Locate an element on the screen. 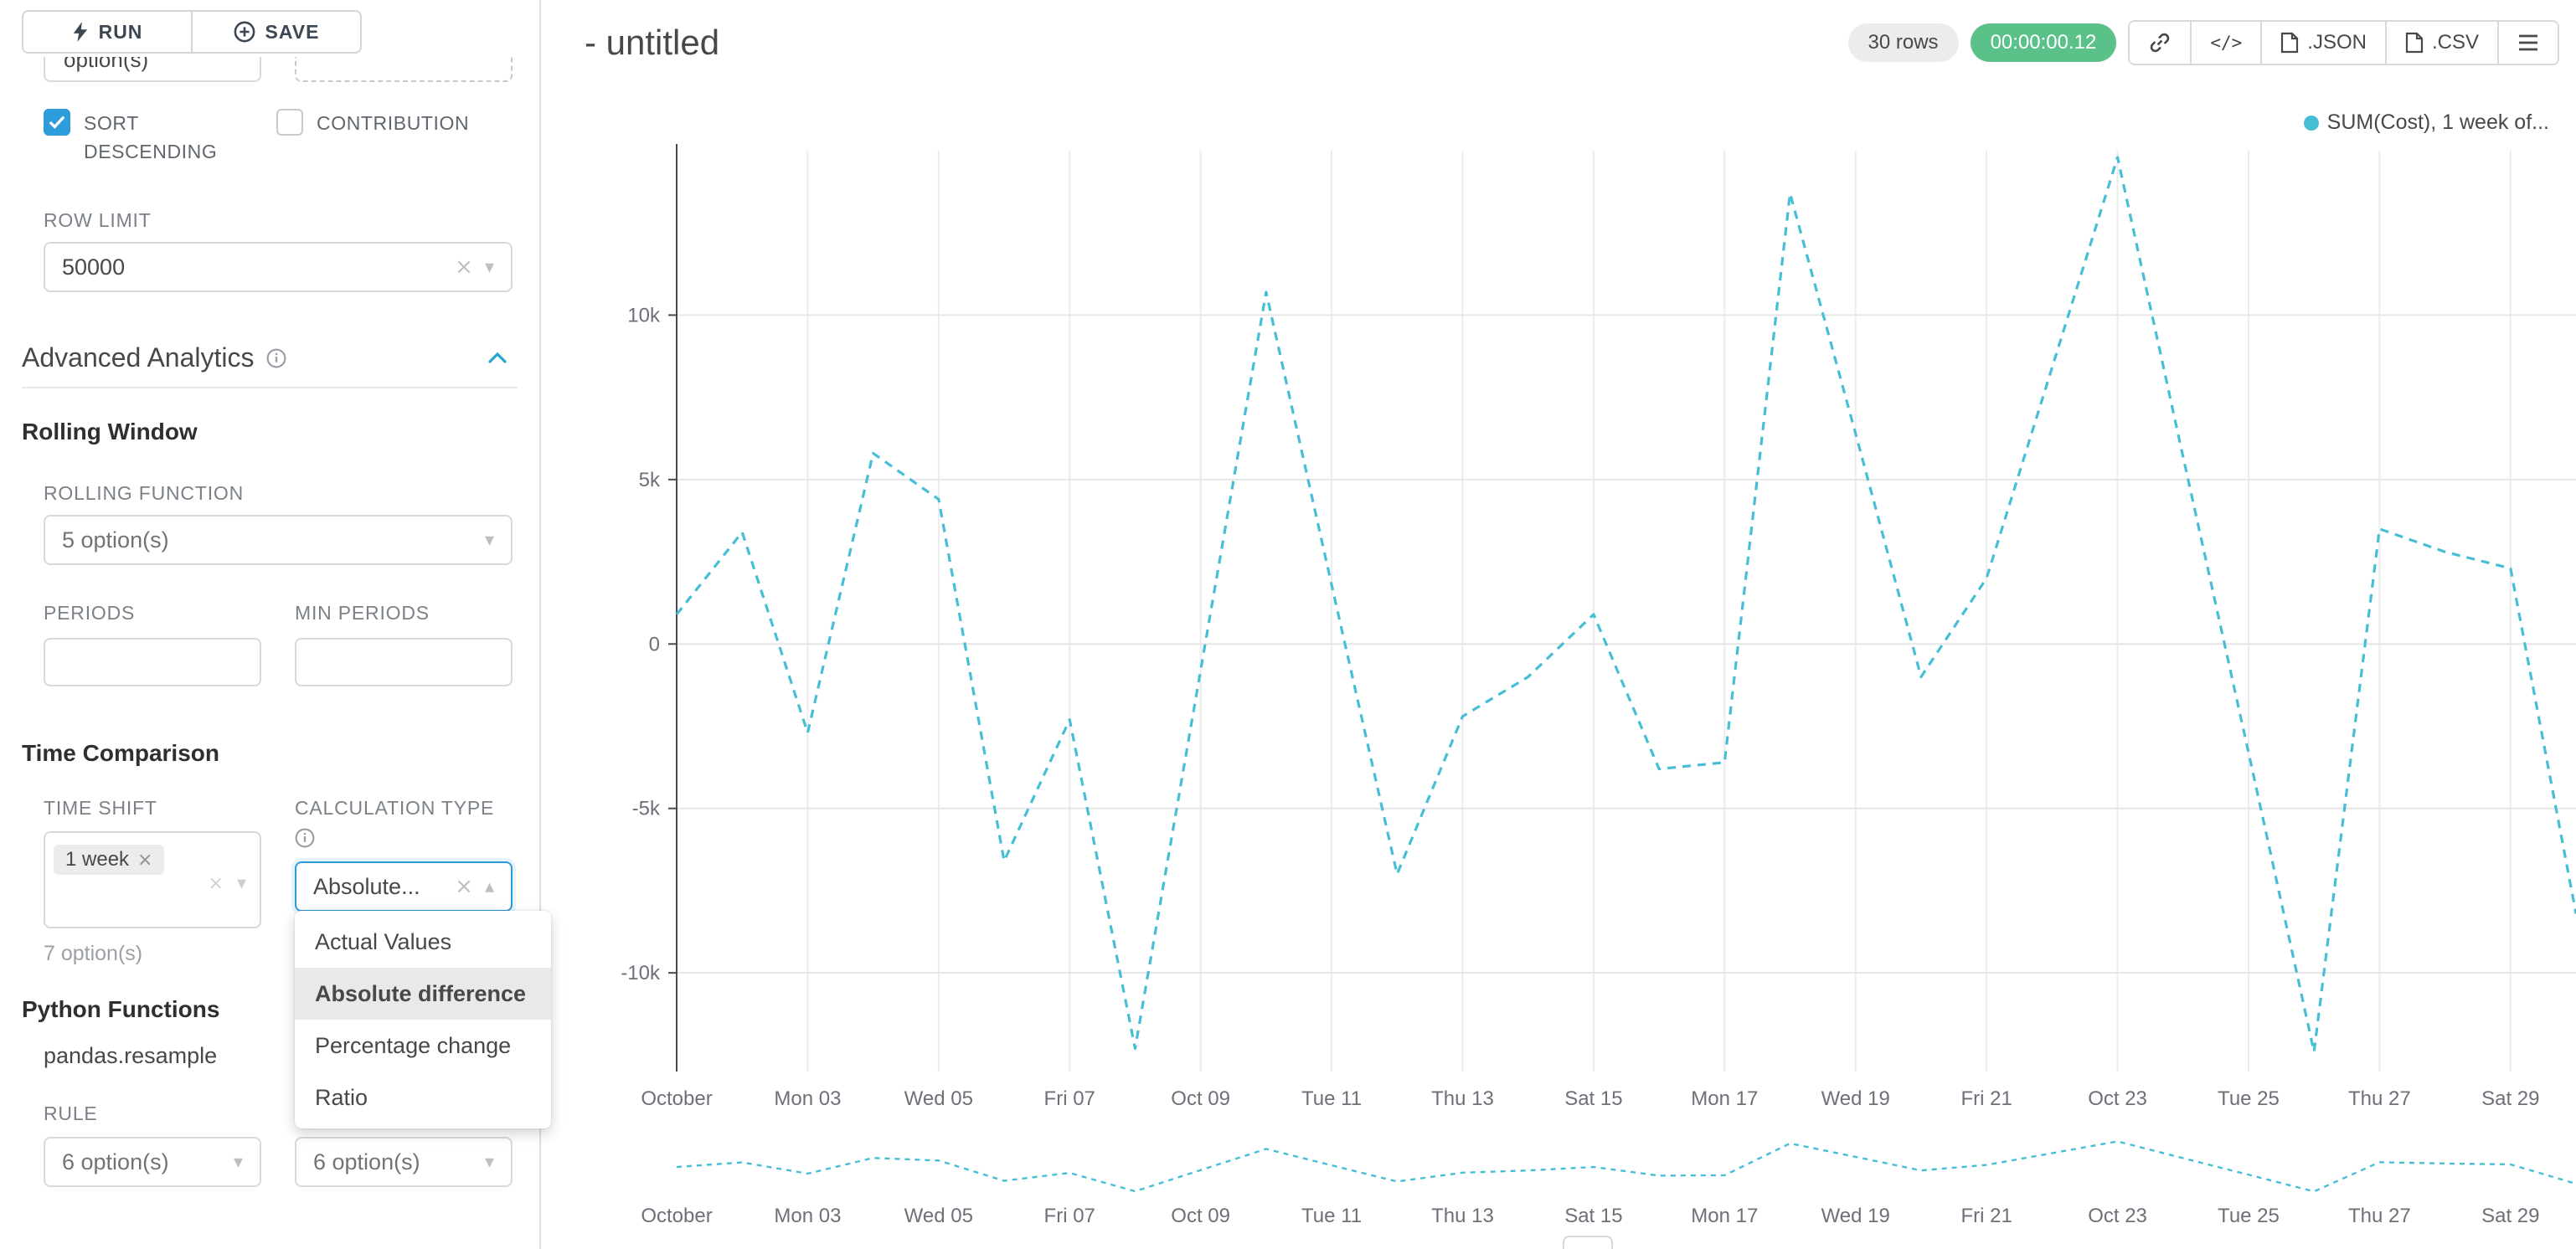  contribution-checkbox is located at coordinates (289, 122).